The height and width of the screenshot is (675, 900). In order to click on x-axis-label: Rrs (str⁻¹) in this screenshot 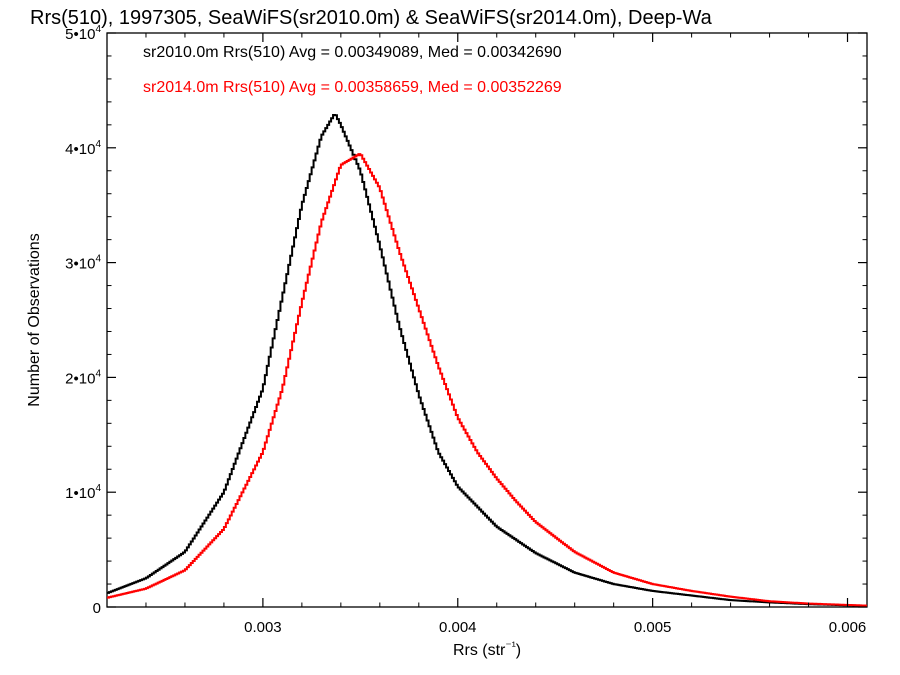, I will do `click(487, 649)`.